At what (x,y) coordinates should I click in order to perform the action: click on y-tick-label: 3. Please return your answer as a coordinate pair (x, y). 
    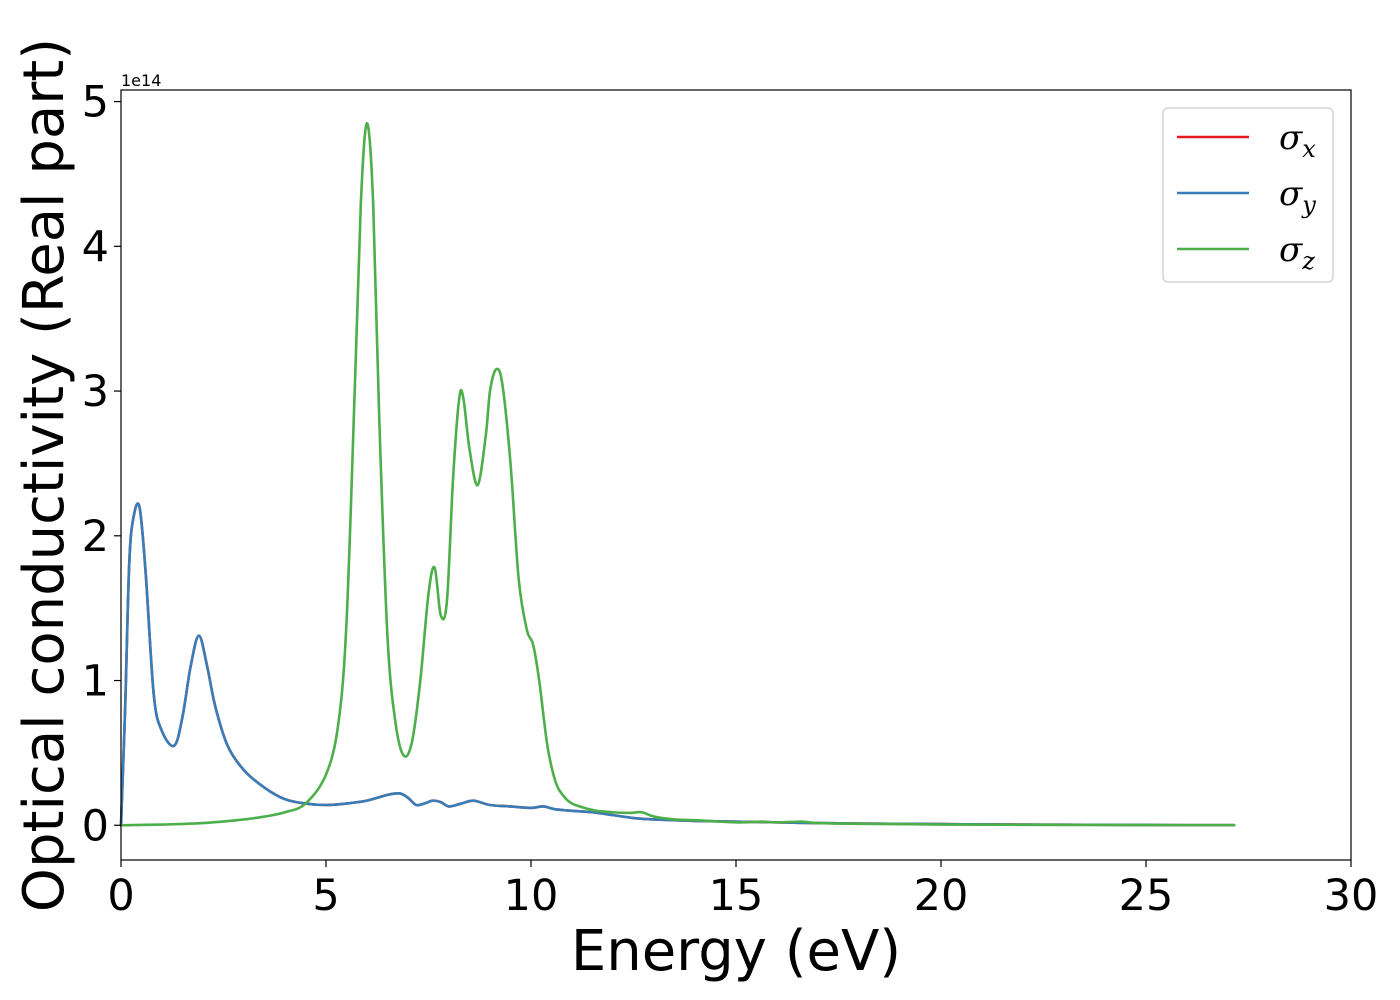
    Looking at the image, I should click on (95, 392).